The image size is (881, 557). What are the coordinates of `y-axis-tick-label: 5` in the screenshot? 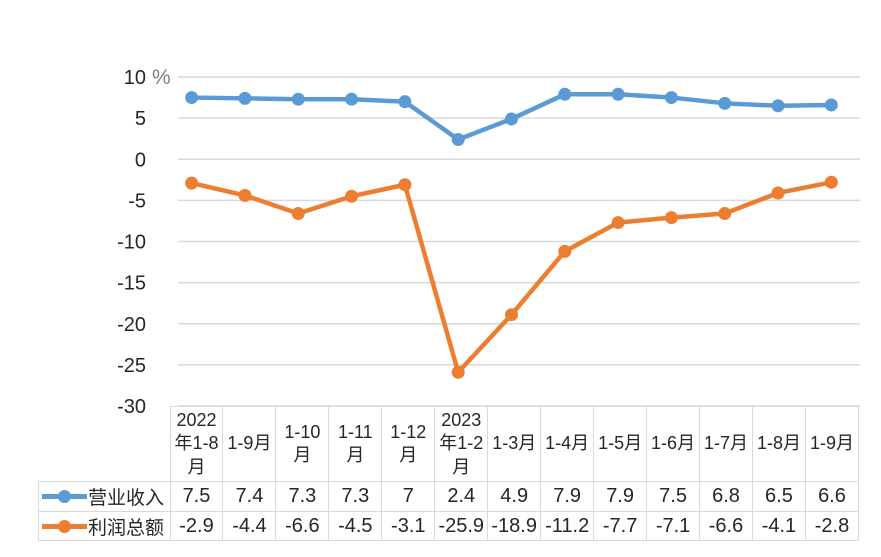 It's located at (140, 119).